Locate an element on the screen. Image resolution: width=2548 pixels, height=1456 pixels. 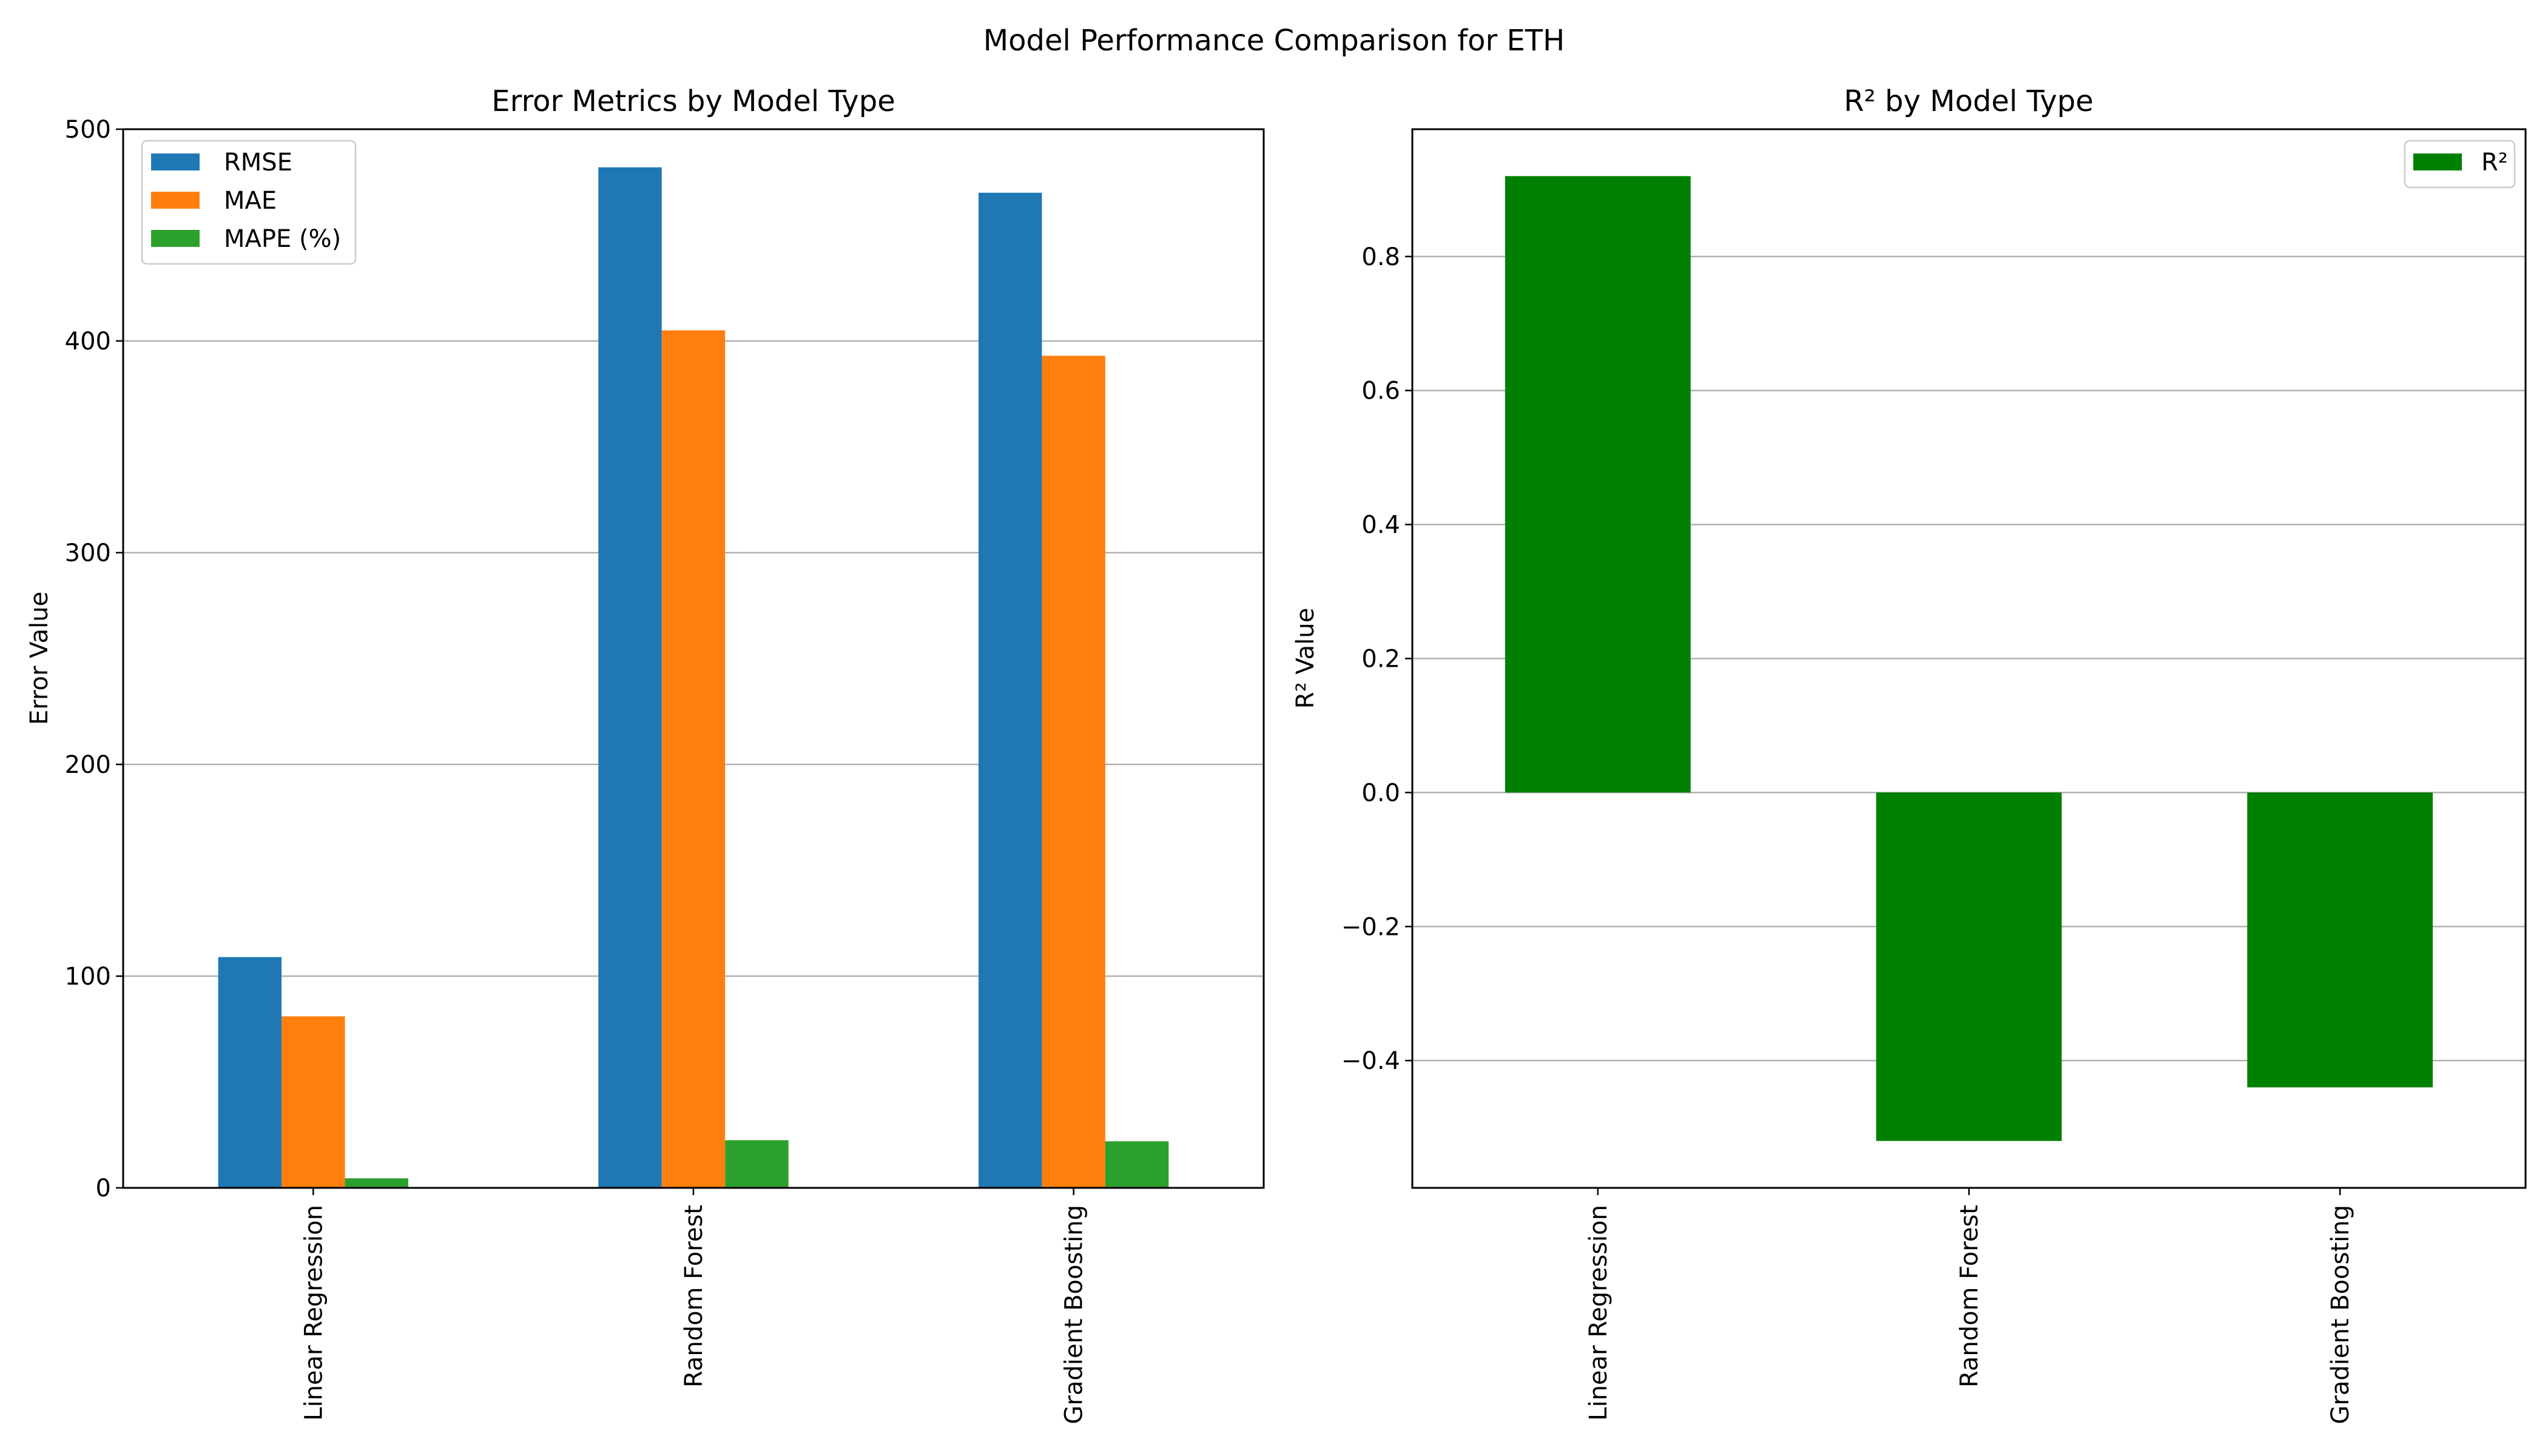
r2-y-ticks: −0.4 −0.2 0.0 0.2 0.4 0.6 0.8 is located at coordinates (1376, 659).